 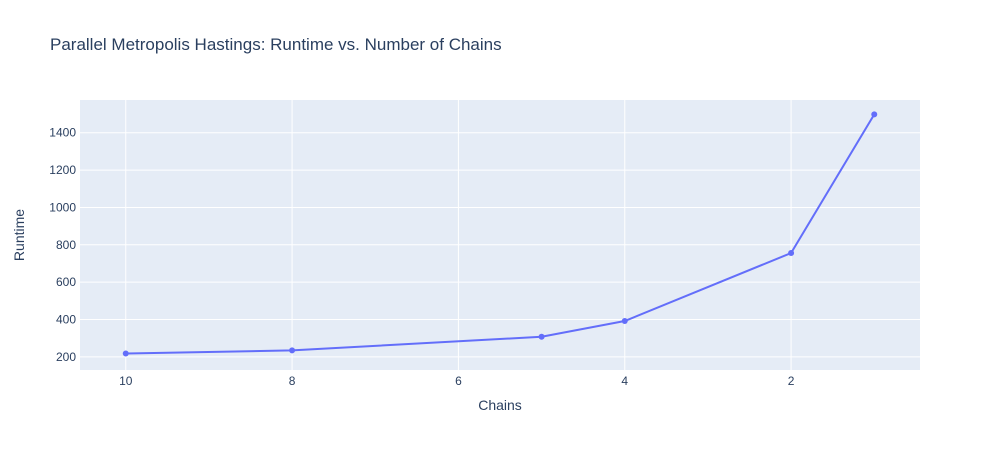 What do you see at coordinates (66, 357) in the screenshot?
I see `y-tick-label: 200` at bounding box center [66, 357].